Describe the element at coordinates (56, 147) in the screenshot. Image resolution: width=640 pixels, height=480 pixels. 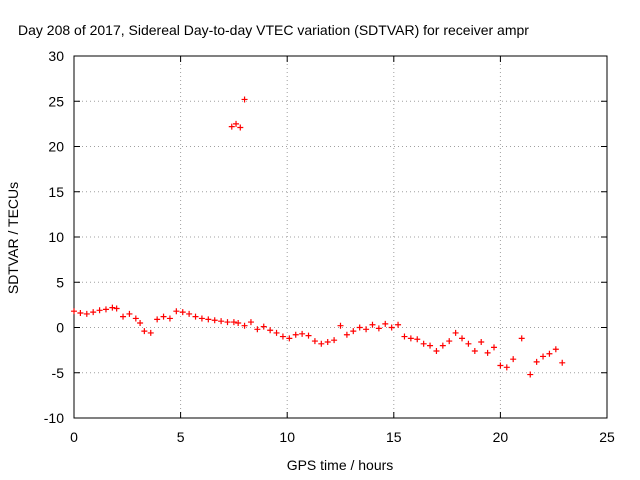
I see `y-tick-label: 20` at that location.